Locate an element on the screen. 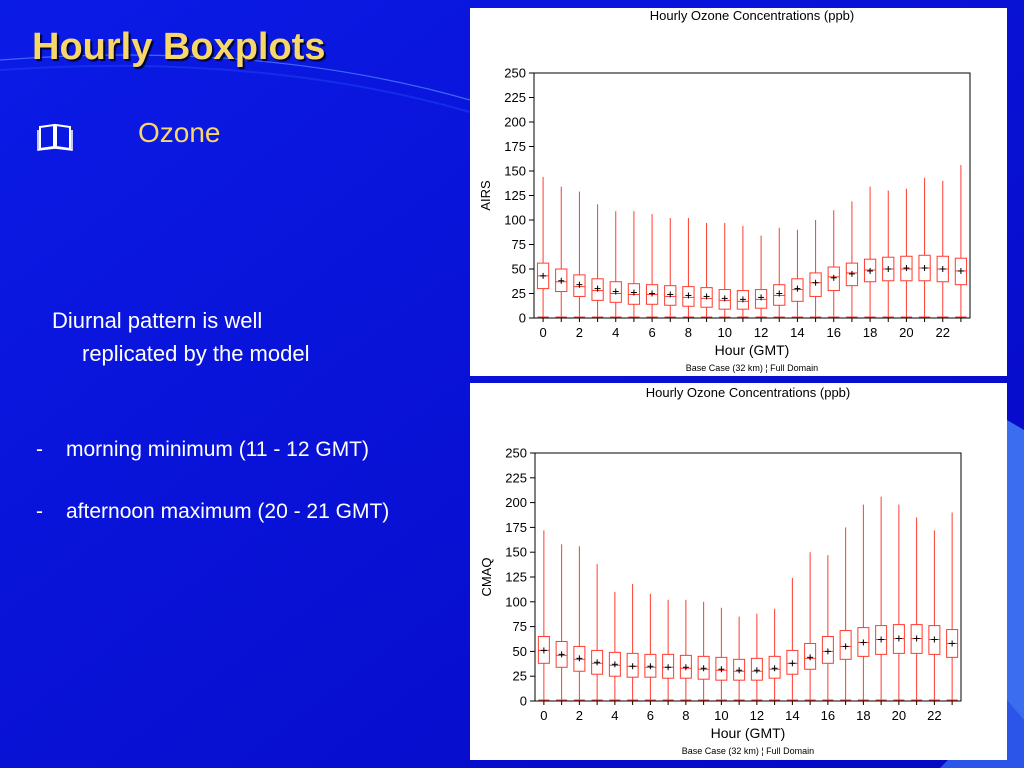 The width and height of the screenshot is (1024, 768). chart-footer: Base Case (32 km) ¦ Full Domain is located at coordinates (748, 751).